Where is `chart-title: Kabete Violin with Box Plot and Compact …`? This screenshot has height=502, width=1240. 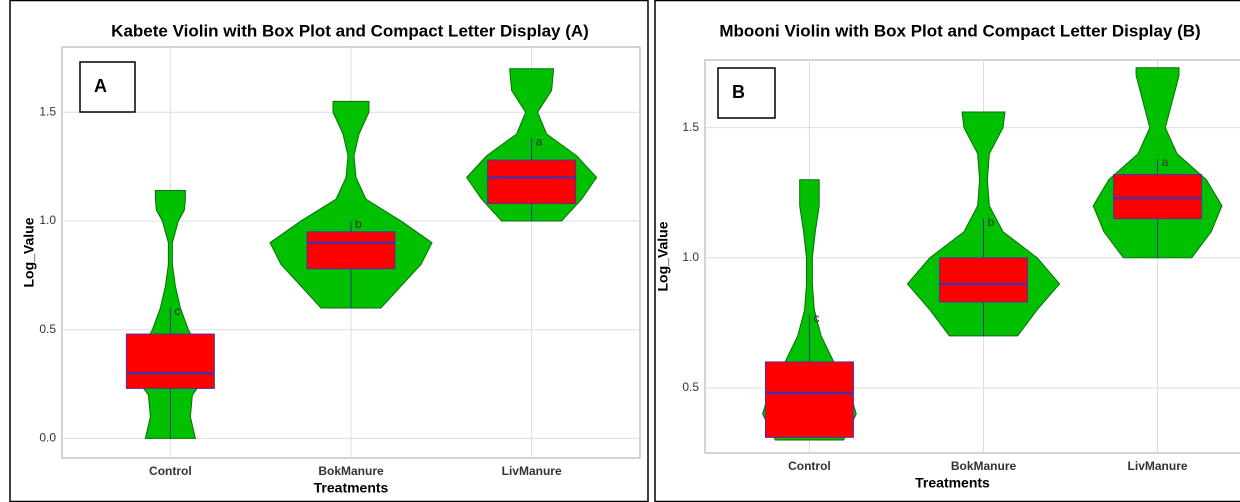
chart-title: Kabete Violin with Box Plot and Compact … is located at coordinates (350, 30).